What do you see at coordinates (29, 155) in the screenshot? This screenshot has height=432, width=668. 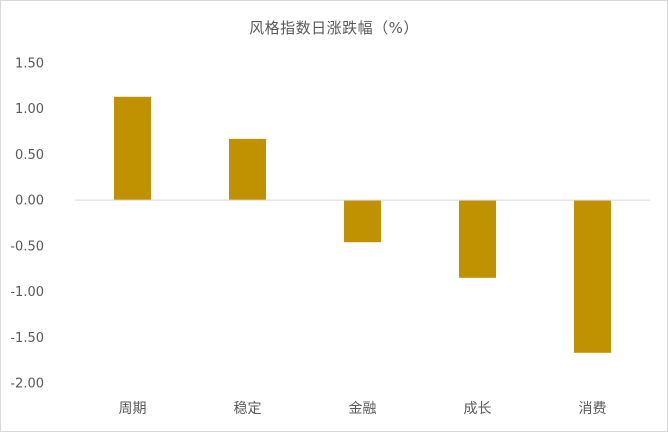 I see `y-tick-label: 0.50` at bounding box center [29, 155].